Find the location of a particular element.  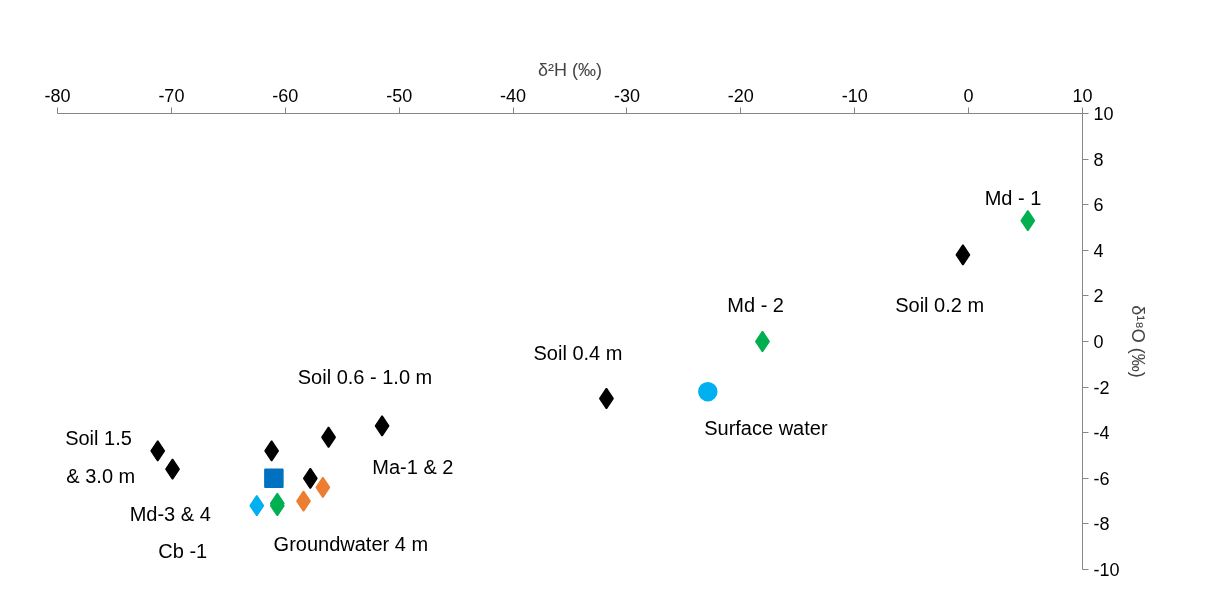

y-tick-label: -10 is located at coordinates (1106, 570).